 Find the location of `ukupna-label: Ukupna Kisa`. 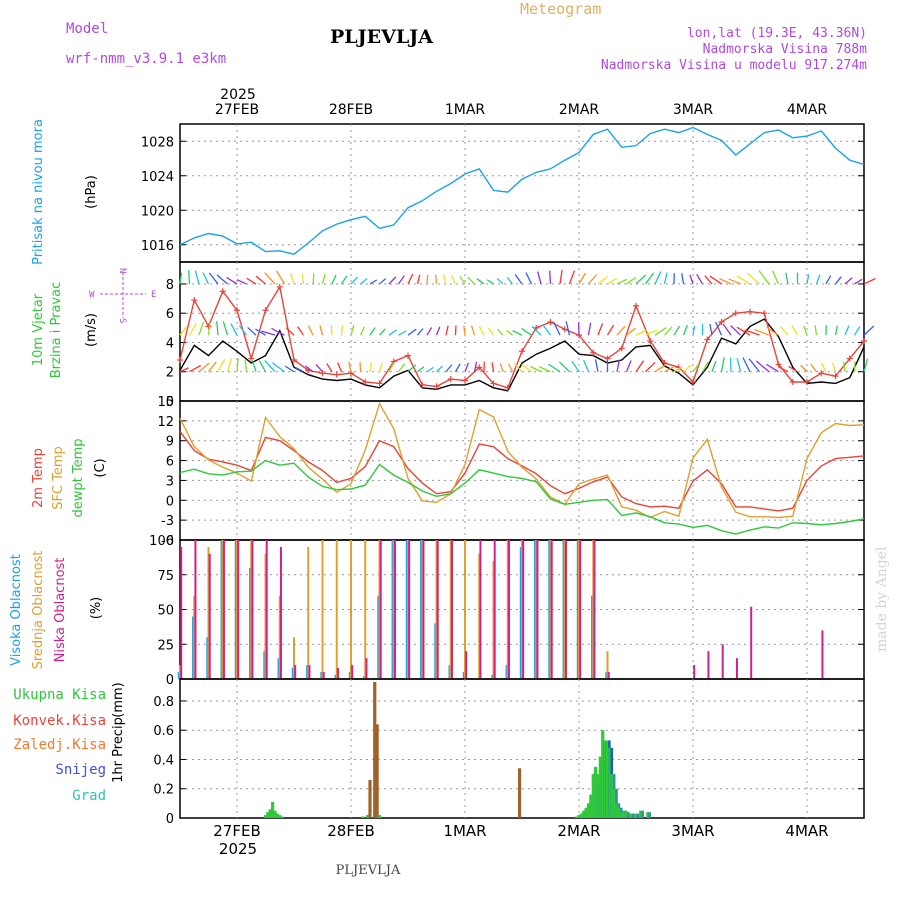

ukupna-label: Ukupna Kisa is located at coordinates (59, 695).